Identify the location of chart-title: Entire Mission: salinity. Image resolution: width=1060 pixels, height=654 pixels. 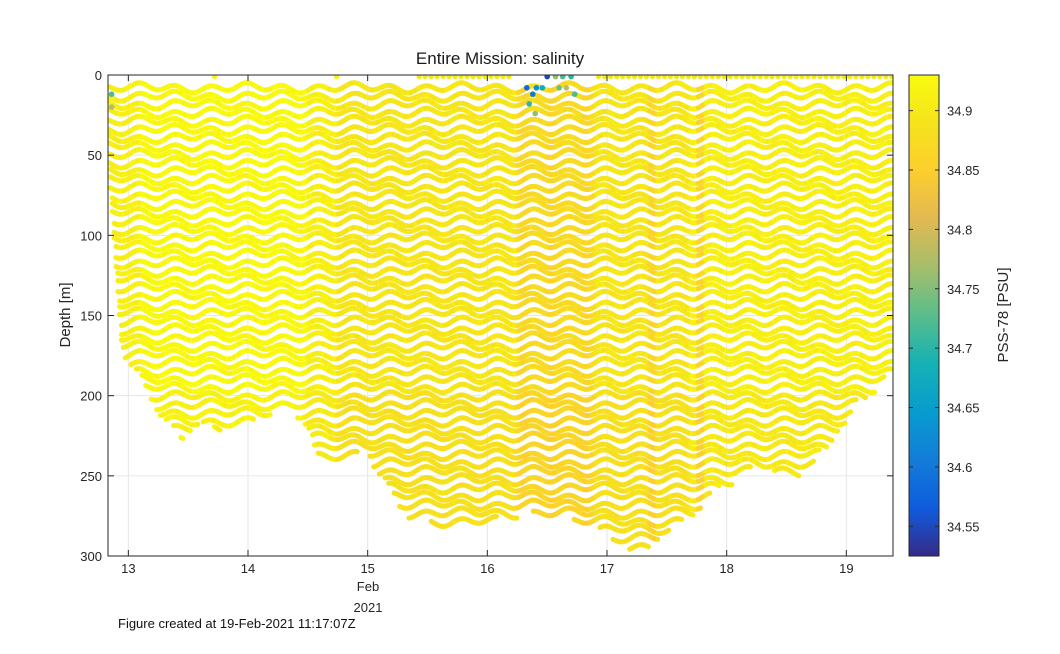
(500, 58).